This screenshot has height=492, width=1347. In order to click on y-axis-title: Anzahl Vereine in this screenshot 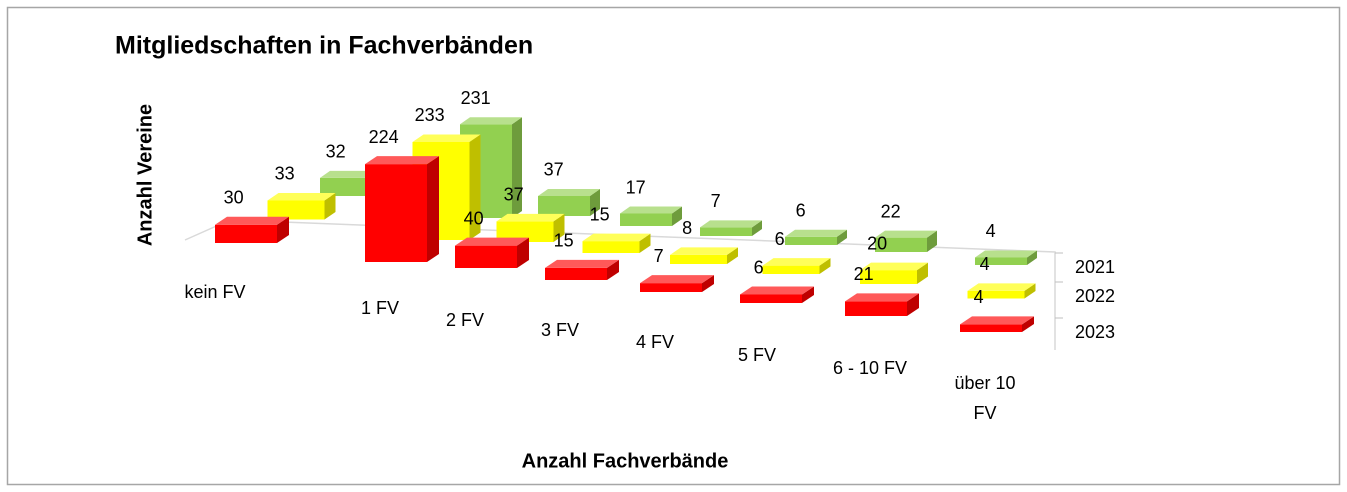, I will do `click(145, 175)`.